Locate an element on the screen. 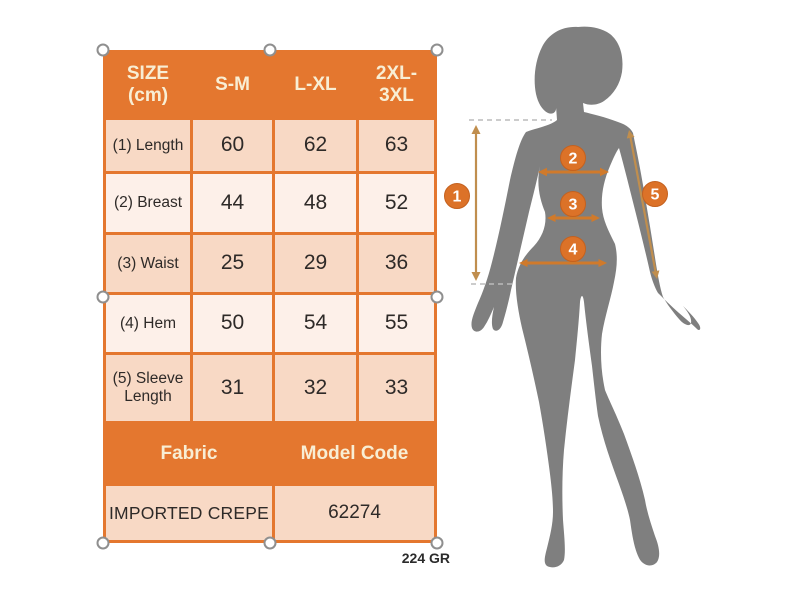 The image size is (800, 600). value-waist-2xl-3xl: 36 is located at coordinates (396, 263).